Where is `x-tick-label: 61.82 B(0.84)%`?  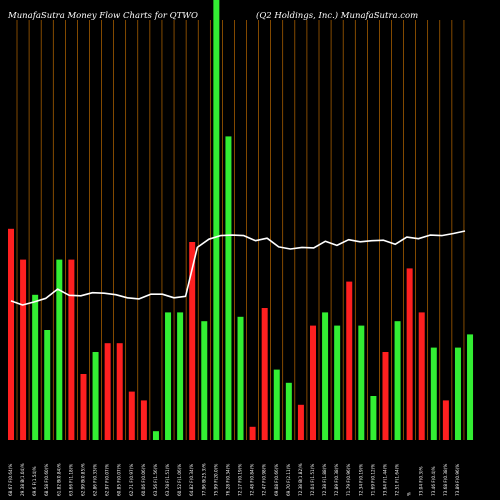 x-tick-label: 61.82 B(0.84)% is located at coordinates (58, 479).